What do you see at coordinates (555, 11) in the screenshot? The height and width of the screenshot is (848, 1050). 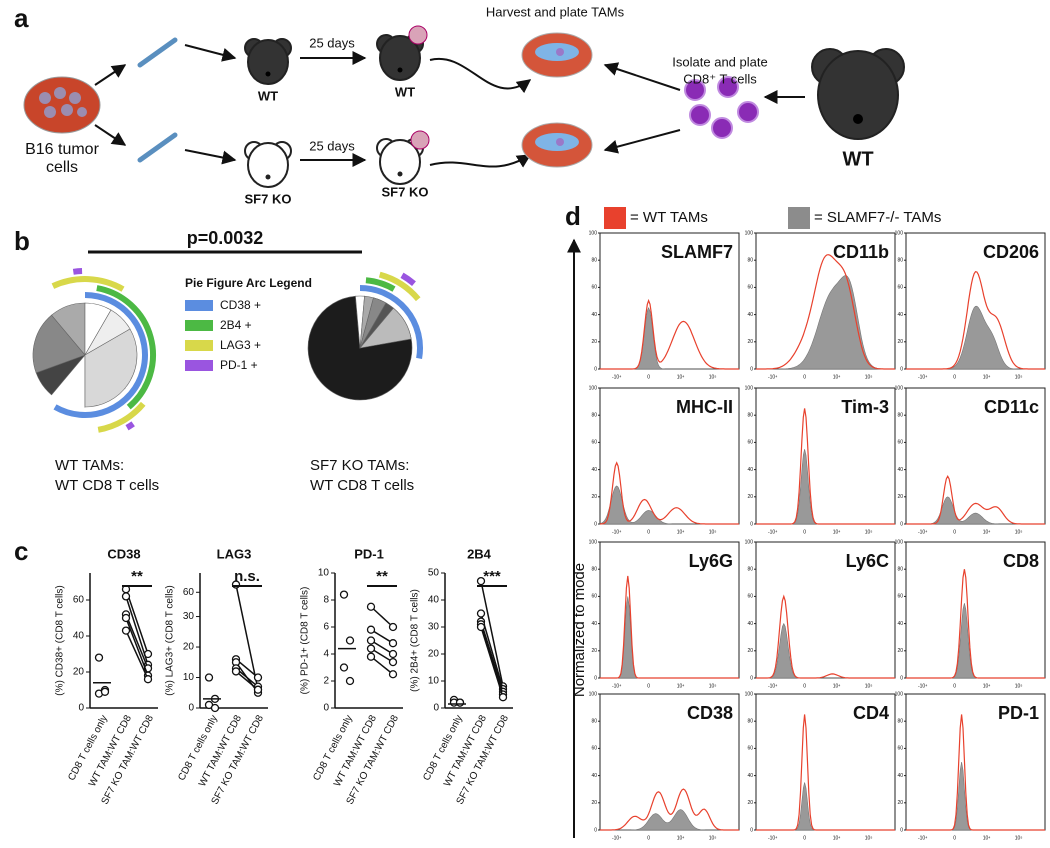 I see `harvest-label: Harvest and plate TAMs` at bounding box center [555, 11].